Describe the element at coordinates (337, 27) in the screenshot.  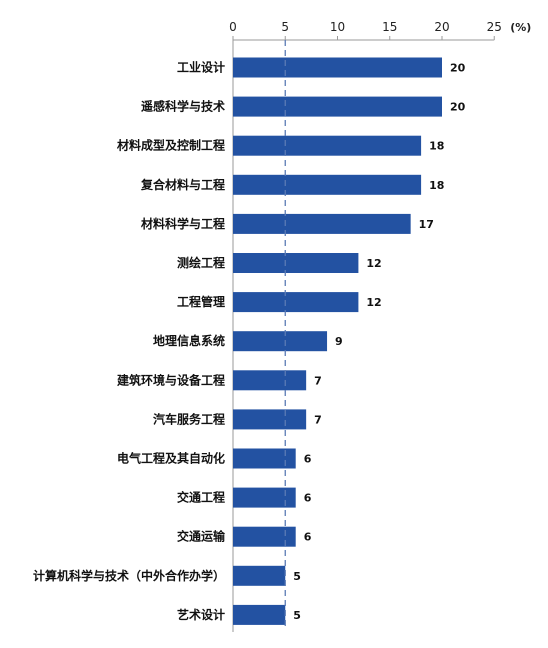
I see `x-tick-label: 10` at that location.